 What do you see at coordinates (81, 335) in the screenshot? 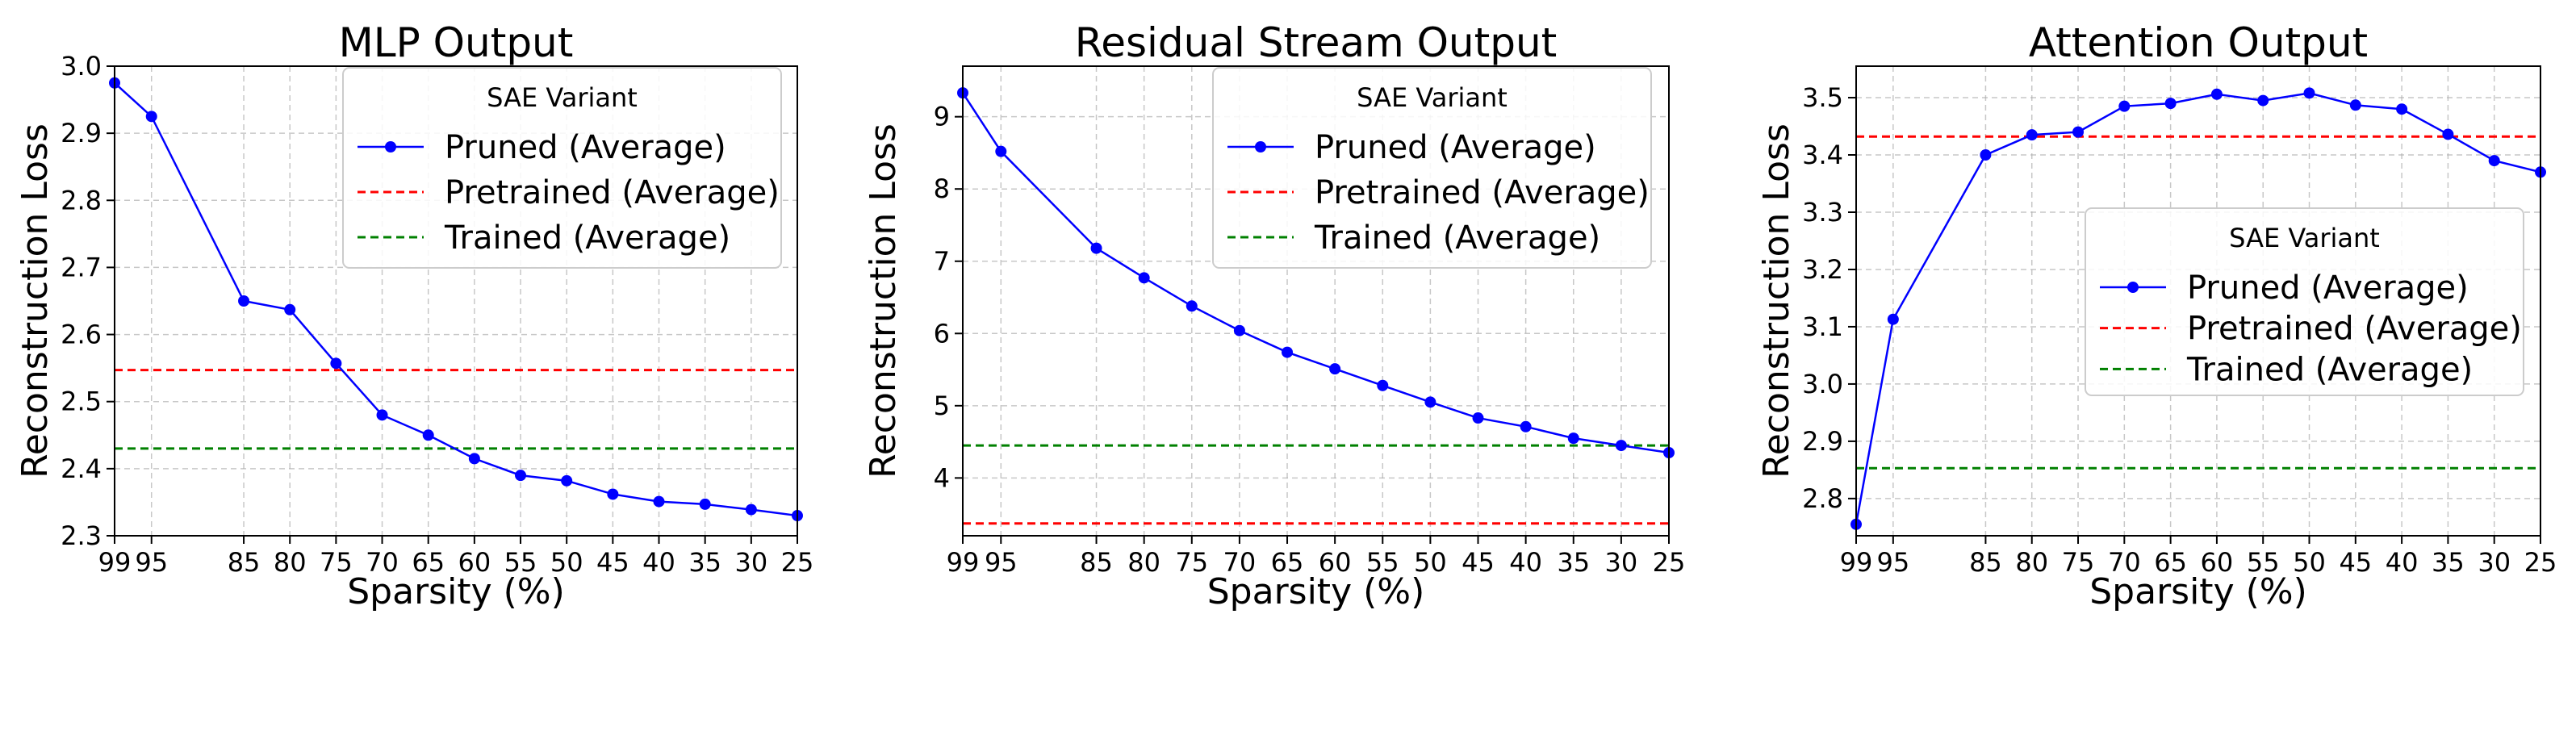
I see `y-tick-label: 2.6` at bounding box center [81, 335].